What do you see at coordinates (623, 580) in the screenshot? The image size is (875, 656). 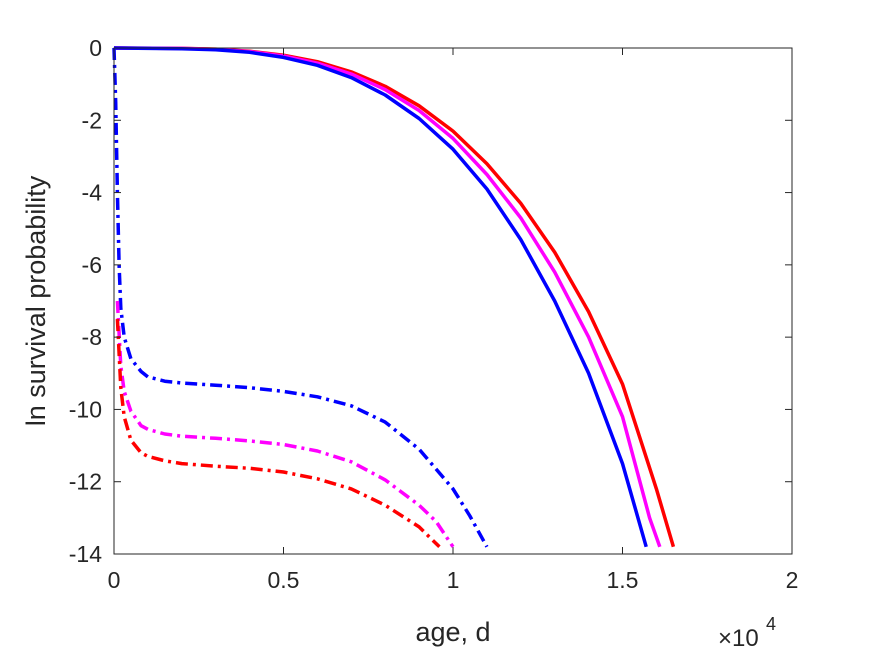 I see `x-tick-label: 1.5` at bounding box center [623, 580].